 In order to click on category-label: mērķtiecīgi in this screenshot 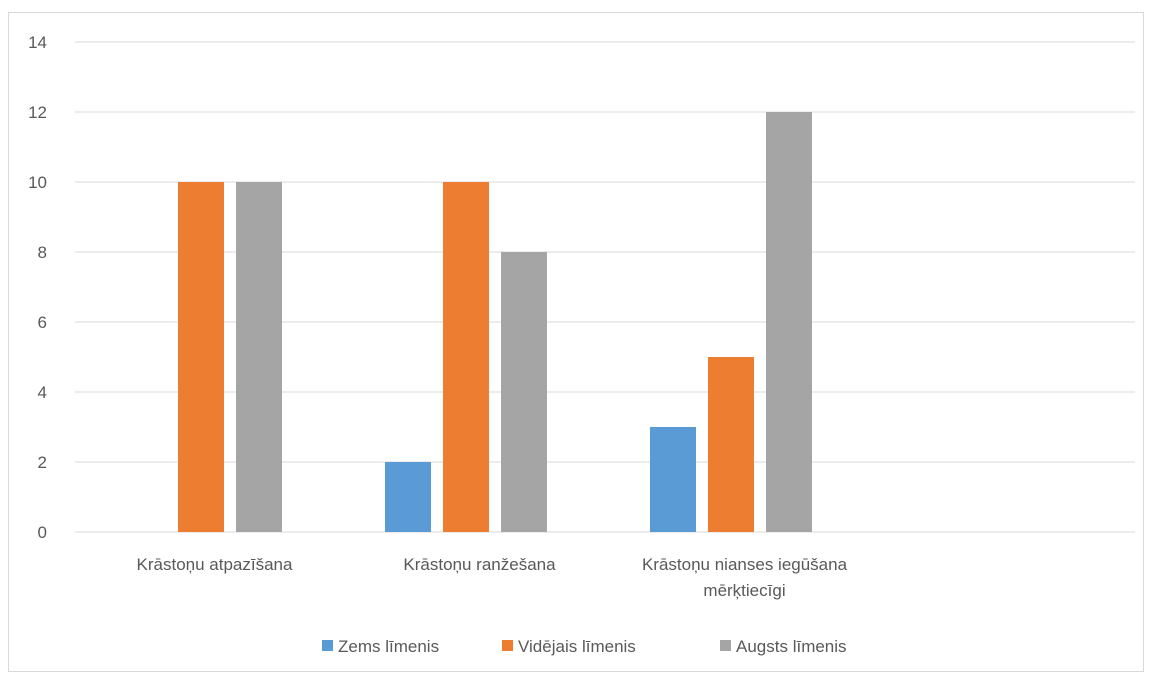, I will do `click(744, 590)`.